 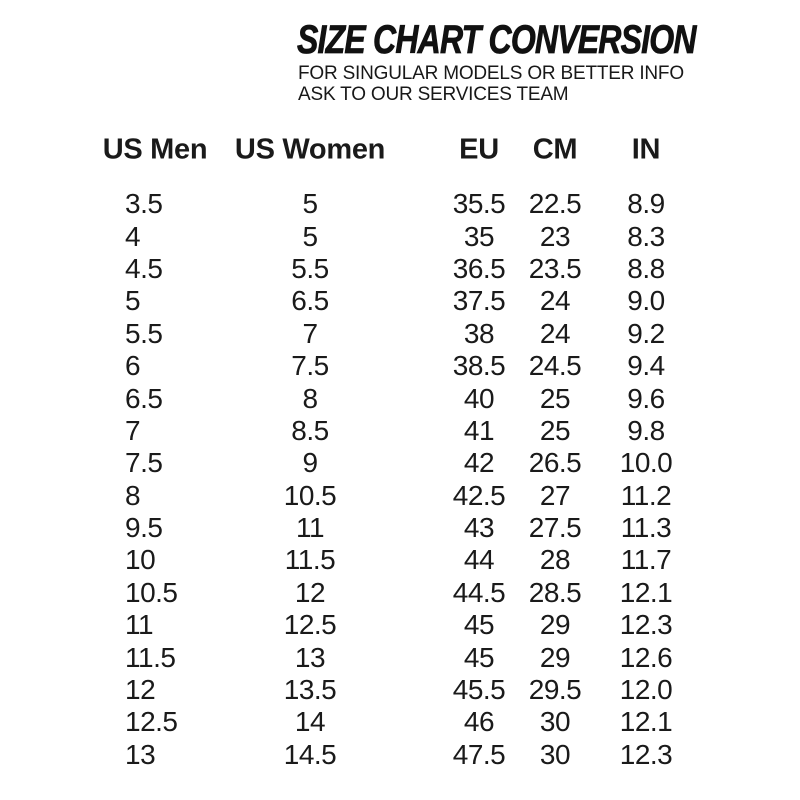 What do you see at coordinates (400, 150) in the screenshot?
I see `table-header-row: US Men US Women EU CM IN` at bounding box center [400, 150].